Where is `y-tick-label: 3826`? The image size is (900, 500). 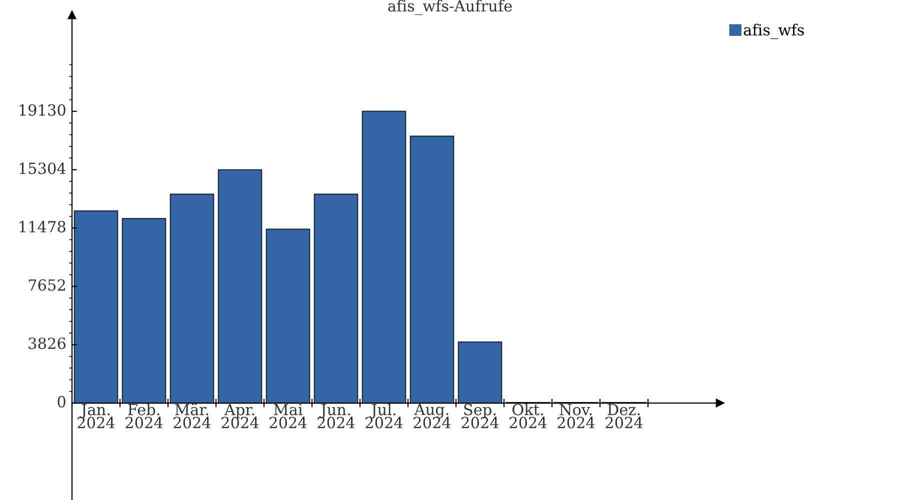
y-tick-label: 3826 is located at coordinates (47, 344).